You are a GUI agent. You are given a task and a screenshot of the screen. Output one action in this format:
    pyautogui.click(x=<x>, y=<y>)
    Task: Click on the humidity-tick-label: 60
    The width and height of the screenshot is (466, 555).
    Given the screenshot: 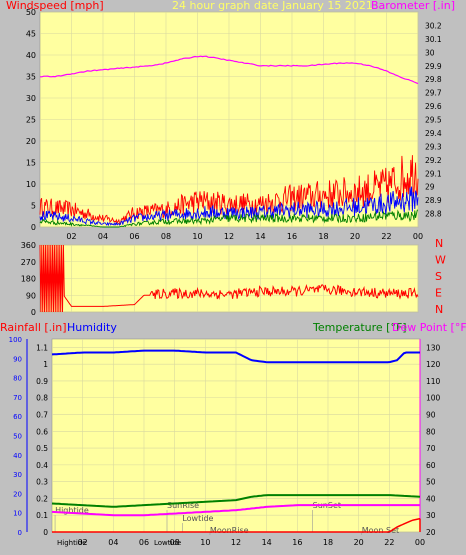 What is the action you would take?
    pyautogui.click(x=17, y=417)
    